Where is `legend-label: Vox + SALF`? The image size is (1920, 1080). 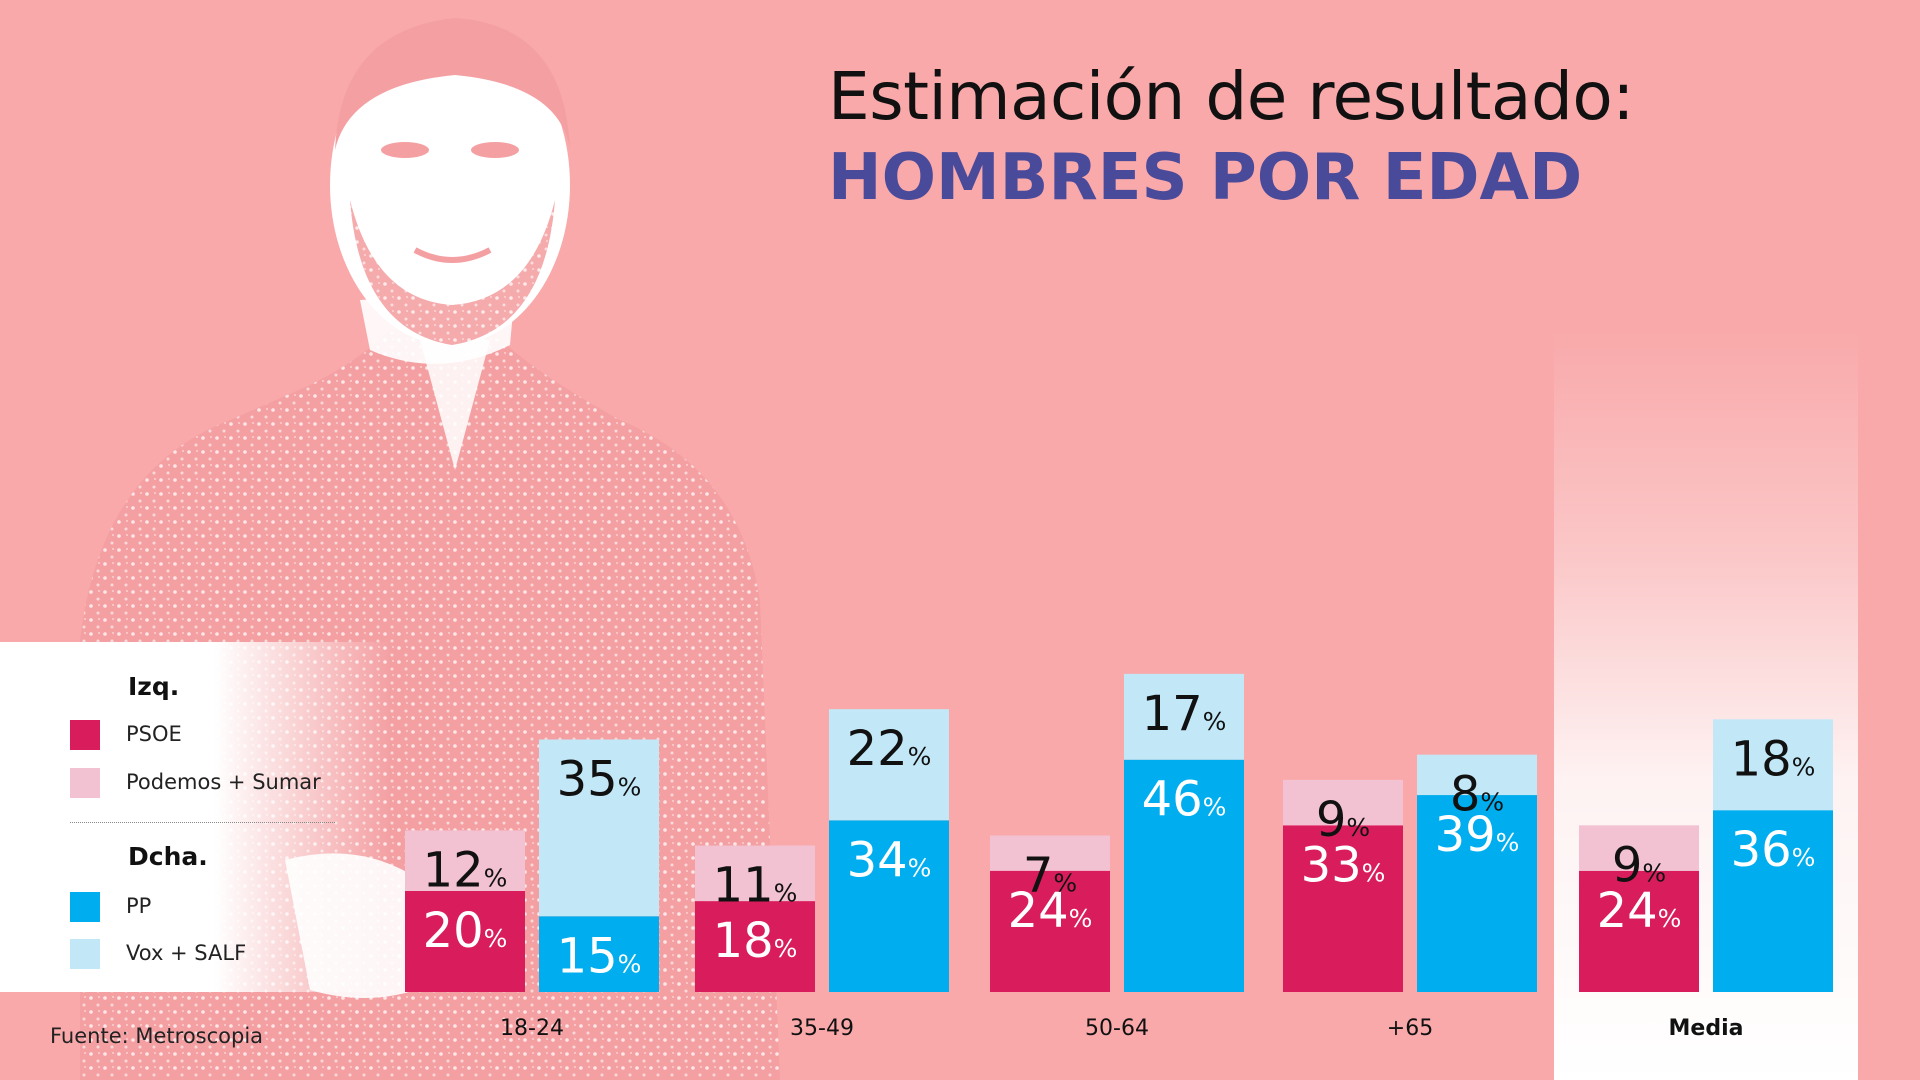 legend-label: Vox + SALF is located at coordinates (186, 953).